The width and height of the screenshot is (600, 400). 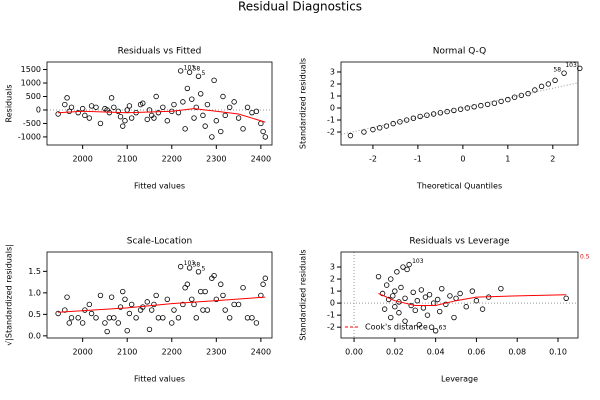 I want to click on legend-label: Cook's distance, so click(x=396, y=327).